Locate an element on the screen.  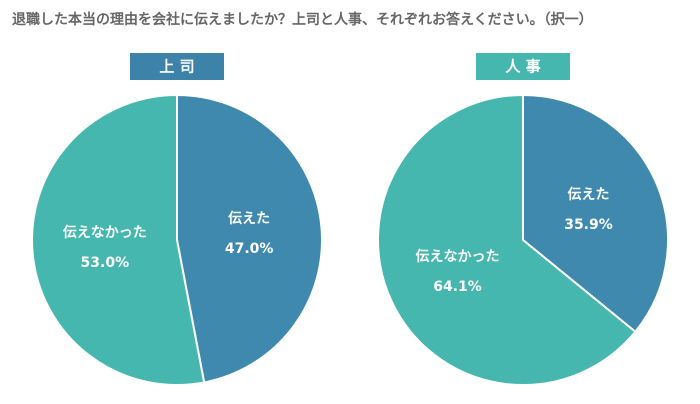
chart-title: 上 司 is located at coordinates (176, 67).